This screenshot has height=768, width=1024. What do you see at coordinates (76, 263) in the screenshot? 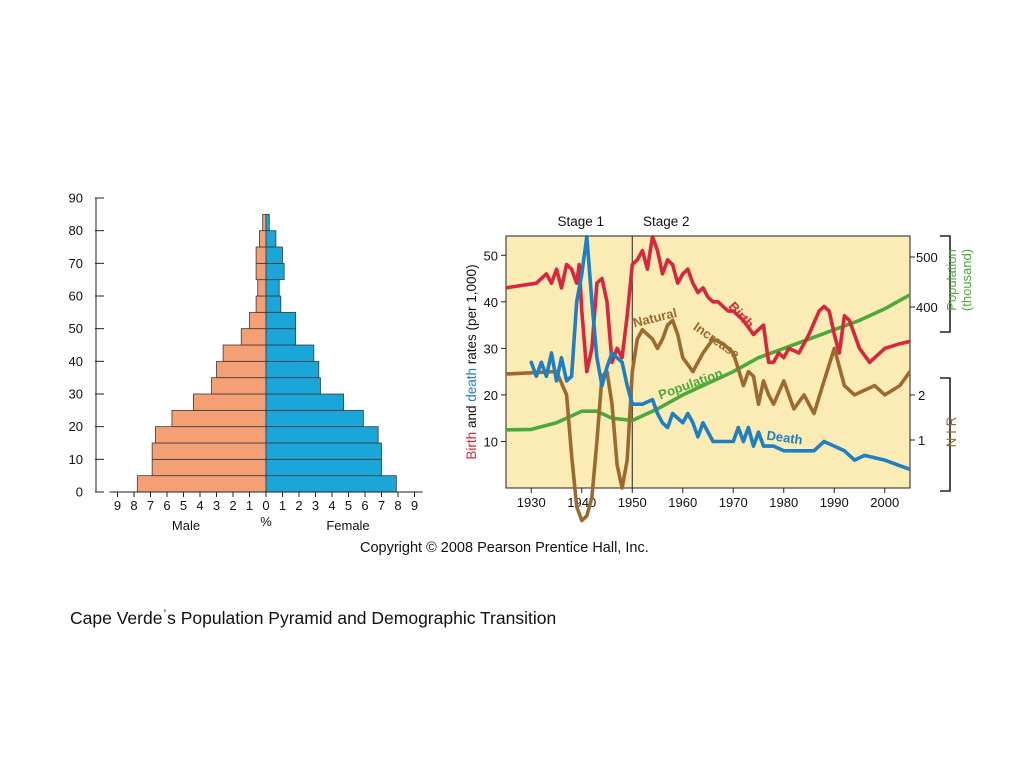
I see `pyramid-y-tick-label: 70` at bounding box center [76, 263].